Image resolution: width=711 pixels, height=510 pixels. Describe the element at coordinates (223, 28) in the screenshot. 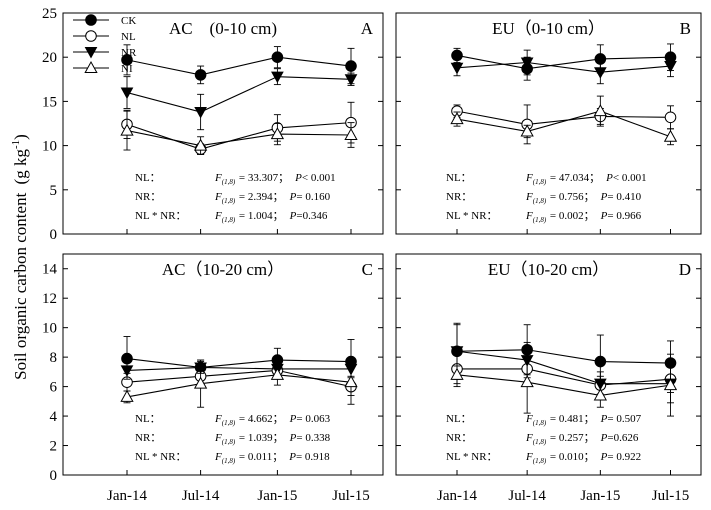

I see `panel-title: AC (0-10 cm)` at that location.